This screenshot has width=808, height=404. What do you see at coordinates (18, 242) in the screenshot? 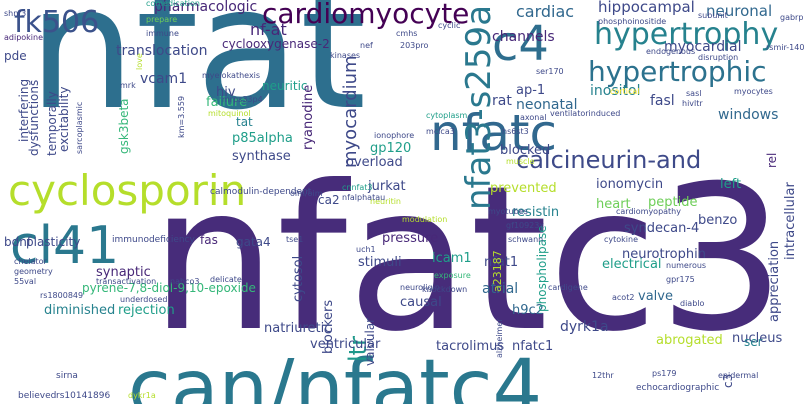
I see `word-bdnf: bdnf` at bounding box center [18, 242].